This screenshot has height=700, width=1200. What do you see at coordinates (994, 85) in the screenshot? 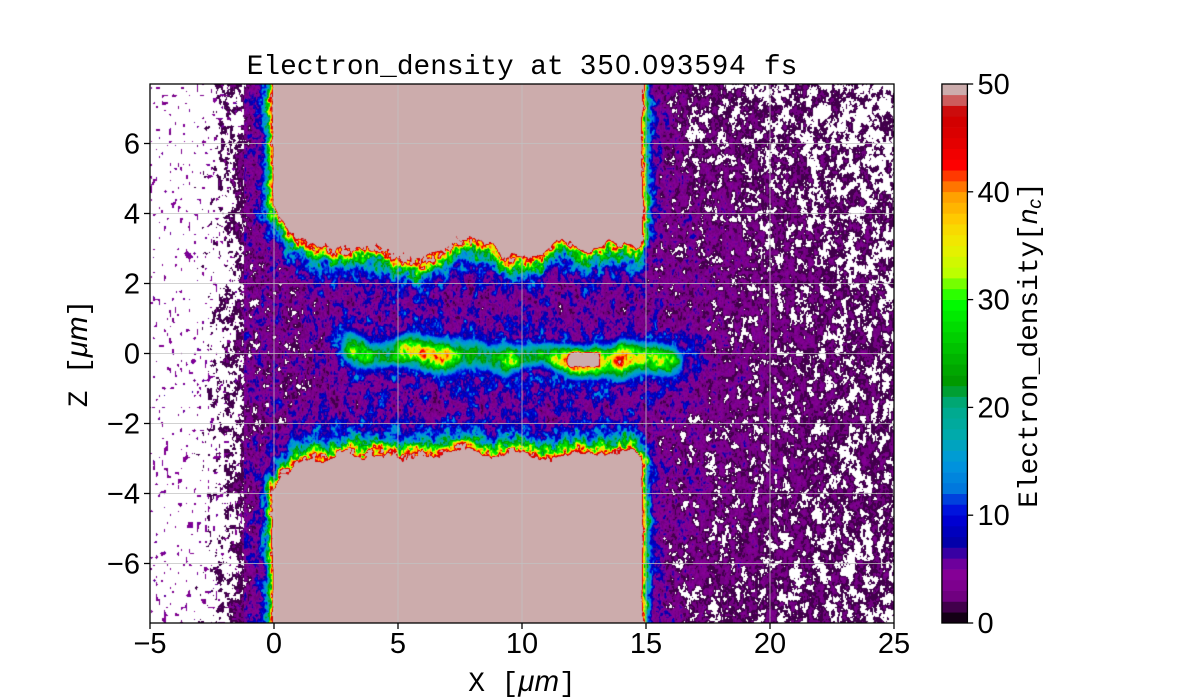
I see `svg-text: 50` at bounding box center [994, 85].